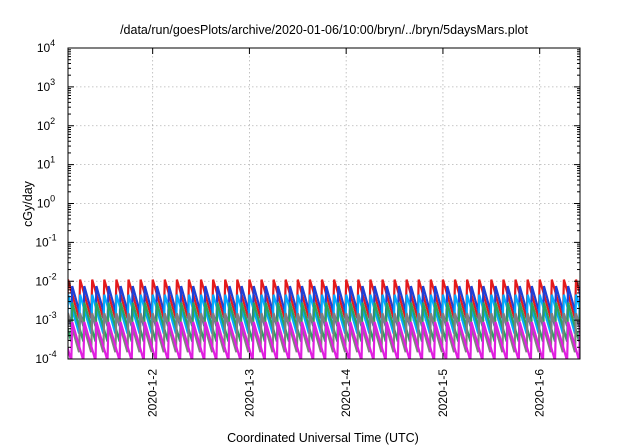 The image size is (640, 448). Describe the element at coordinates (28, 203) in the screenshot. I see `y-axis-label: cGy/day` at that location.